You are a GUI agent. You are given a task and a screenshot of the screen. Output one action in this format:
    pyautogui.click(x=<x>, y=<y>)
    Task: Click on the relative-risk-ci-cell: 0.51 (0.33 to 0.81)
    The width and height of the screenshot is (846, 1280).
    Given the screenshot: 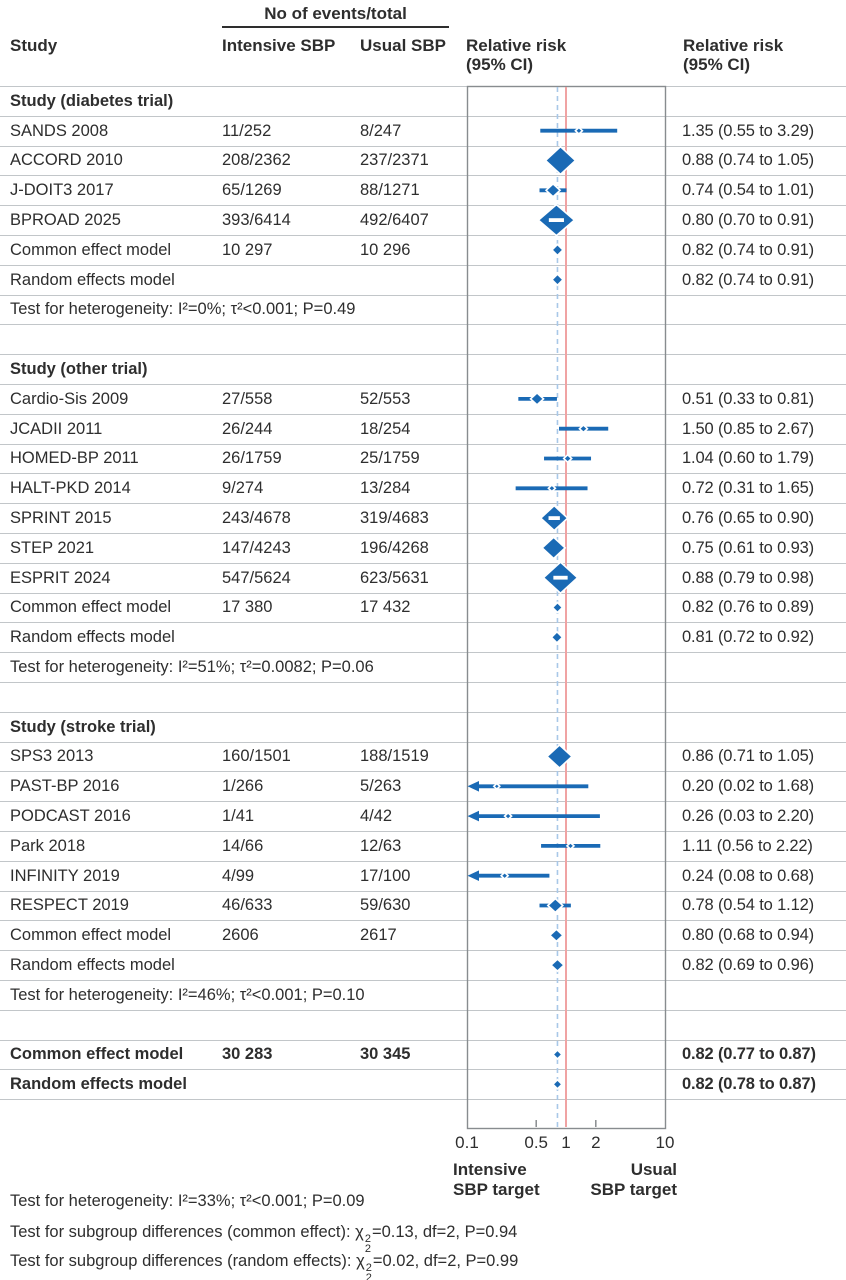 What is the action you would take?
    pyautogui.click(x=748, y=398)
    